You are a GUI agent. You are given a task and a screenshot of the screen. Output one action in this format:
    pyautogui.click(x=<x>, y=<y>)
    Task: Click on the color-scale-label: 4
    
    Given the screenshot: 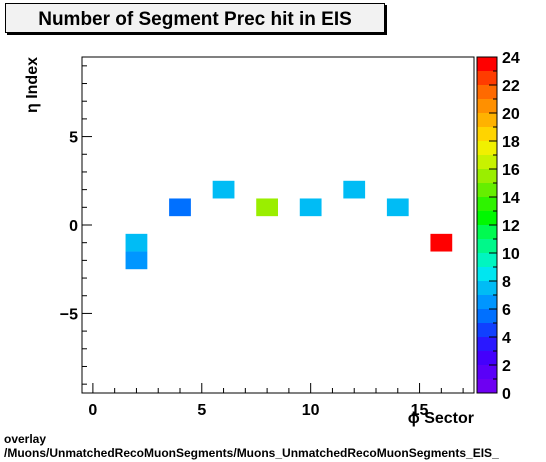 What is the action you would take?
    pyautogui.click(x=506, y=338)
    